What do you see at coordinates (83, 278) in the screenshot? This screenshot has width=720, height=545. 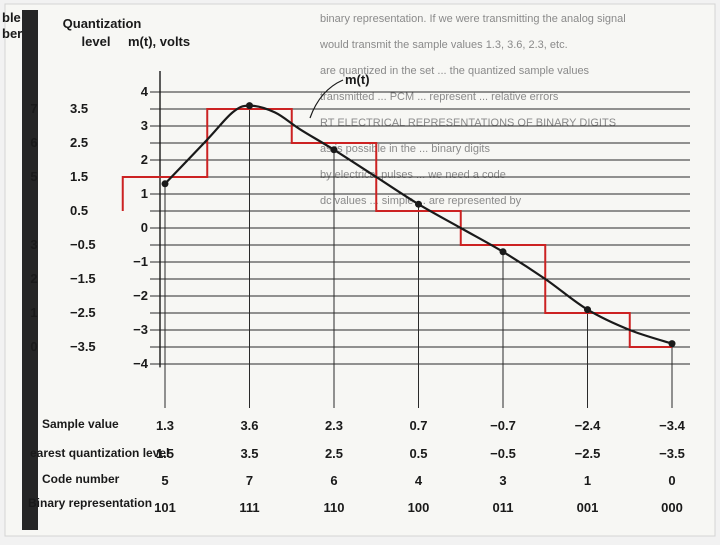 I see `level-label: −1.5` at bounding box center [83, 278].